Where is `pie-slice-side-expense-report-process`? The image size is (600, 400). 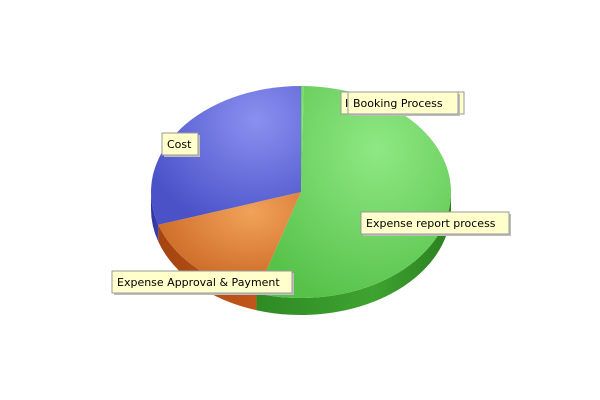
pie-slice-side-expense-report-process is located at coordinates (354, 254).